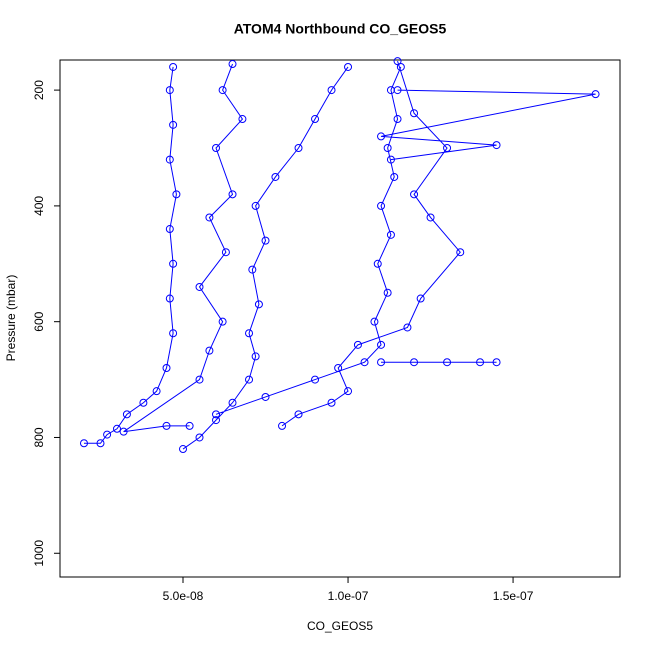  Describe the element at coordinates (11, 318) in the screenshot. I see `y-axis-label: Pressure (mbar)` at that location.